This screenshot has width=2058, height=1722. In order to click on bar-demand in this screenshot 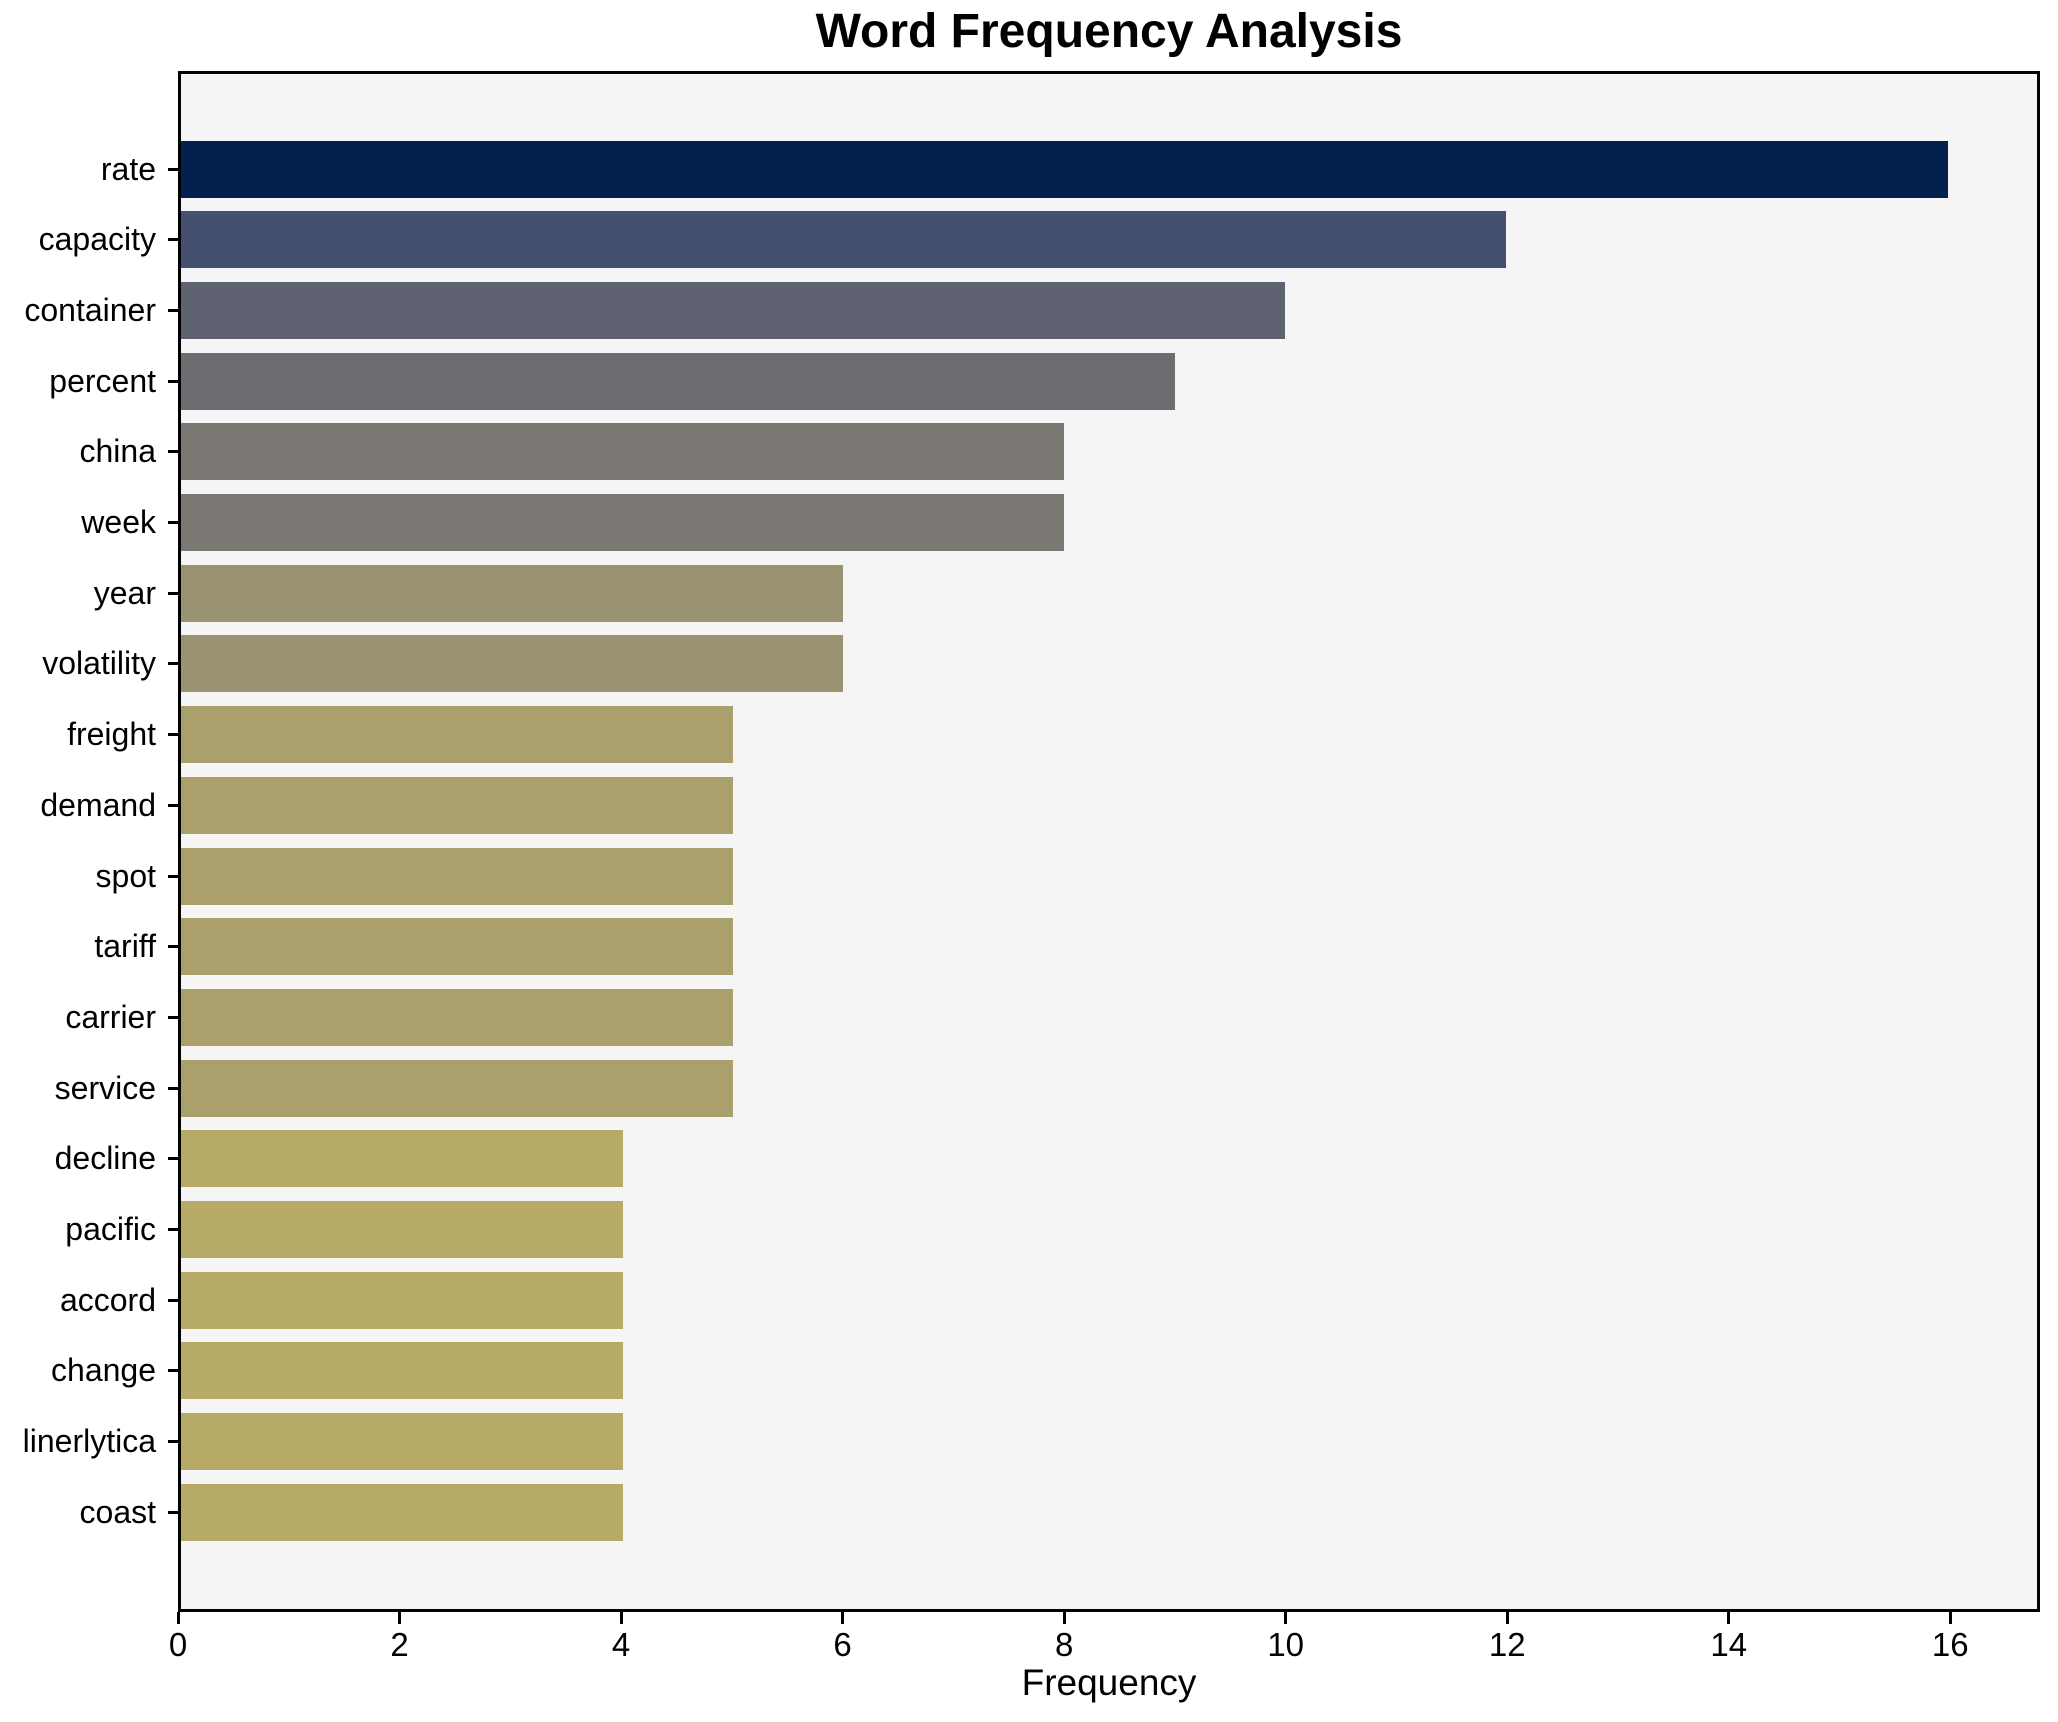, I will do `click(457, 805)`.